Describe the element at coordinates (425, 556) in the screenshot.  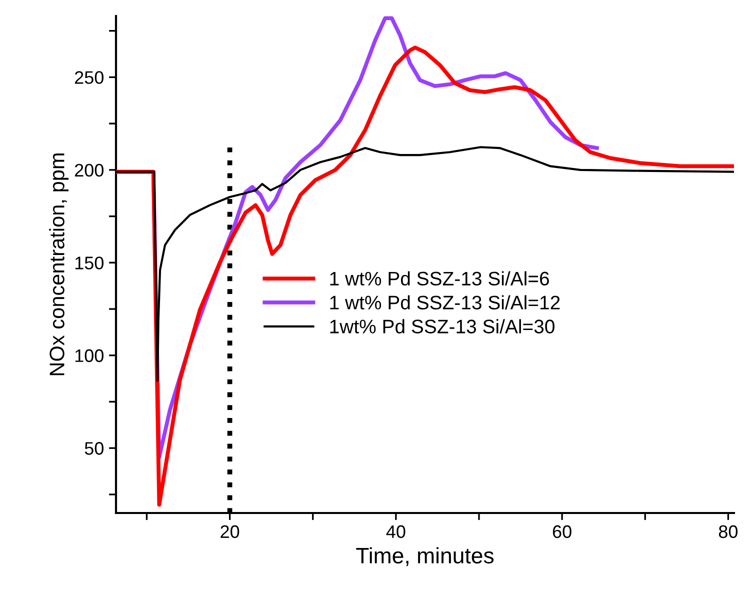
I see `x-axis-title: Time, minutes` at that location.